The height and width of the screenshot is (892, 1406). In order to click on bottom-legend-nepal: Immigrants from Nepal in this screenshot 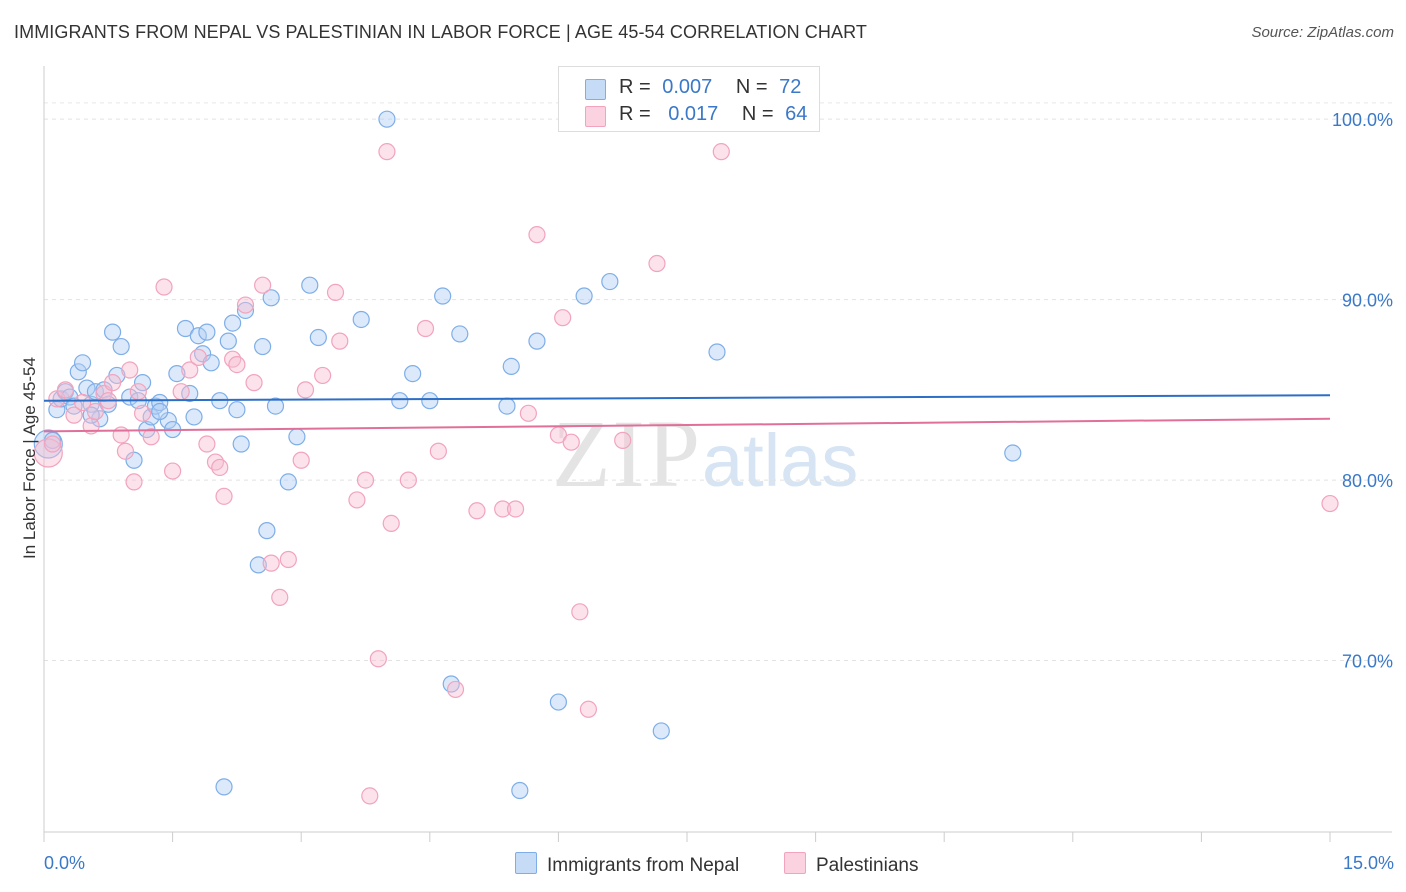, I will do `click(627, 864)`.